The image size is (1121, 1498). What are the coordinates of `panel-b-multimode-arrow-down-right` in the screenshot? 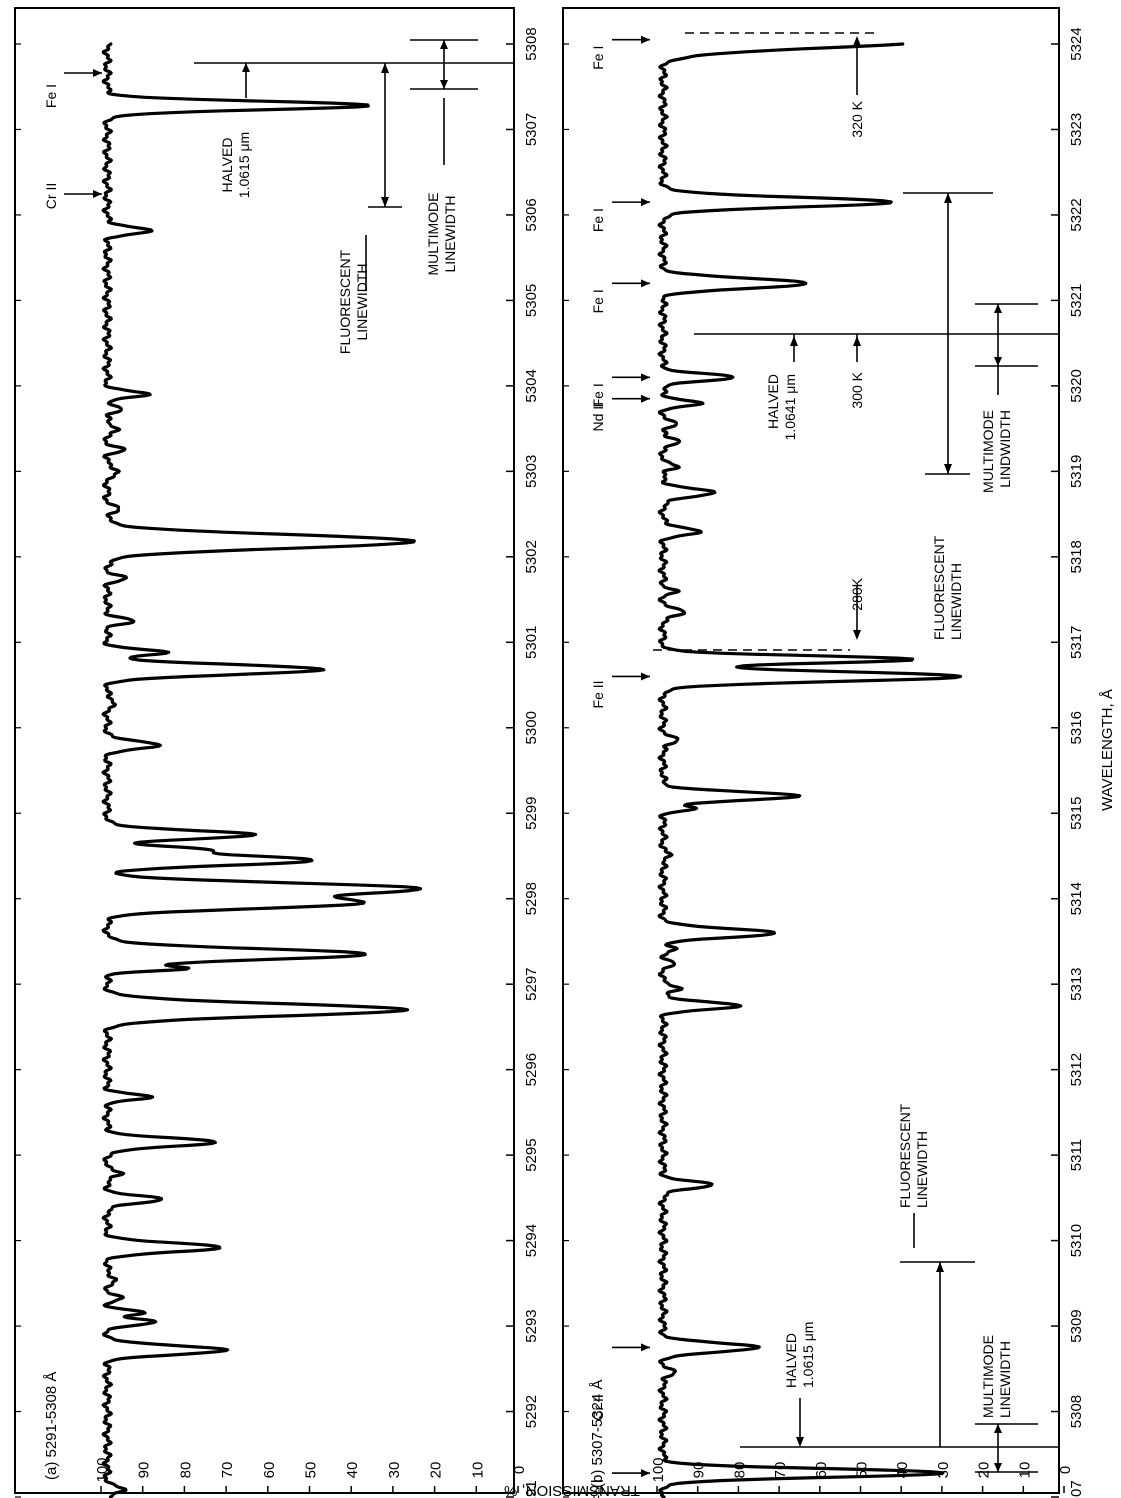 It's located at (998, 361).